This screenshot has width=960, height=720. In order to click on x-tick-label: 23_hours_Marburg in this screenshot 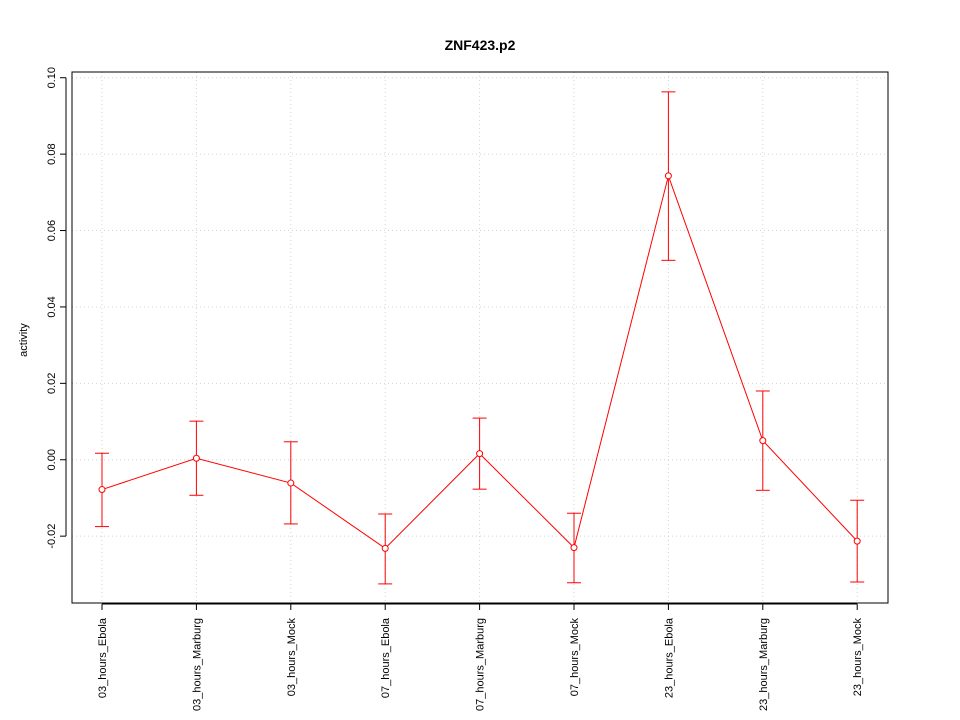, I will do `click(764, 664)`.